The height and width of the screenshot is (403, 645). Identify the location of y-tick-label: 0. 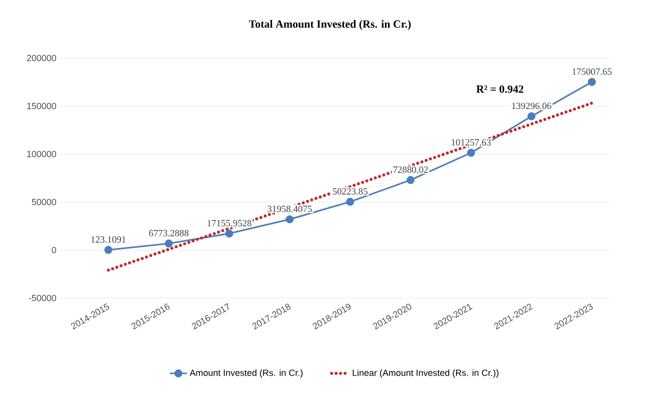
(54, 250).